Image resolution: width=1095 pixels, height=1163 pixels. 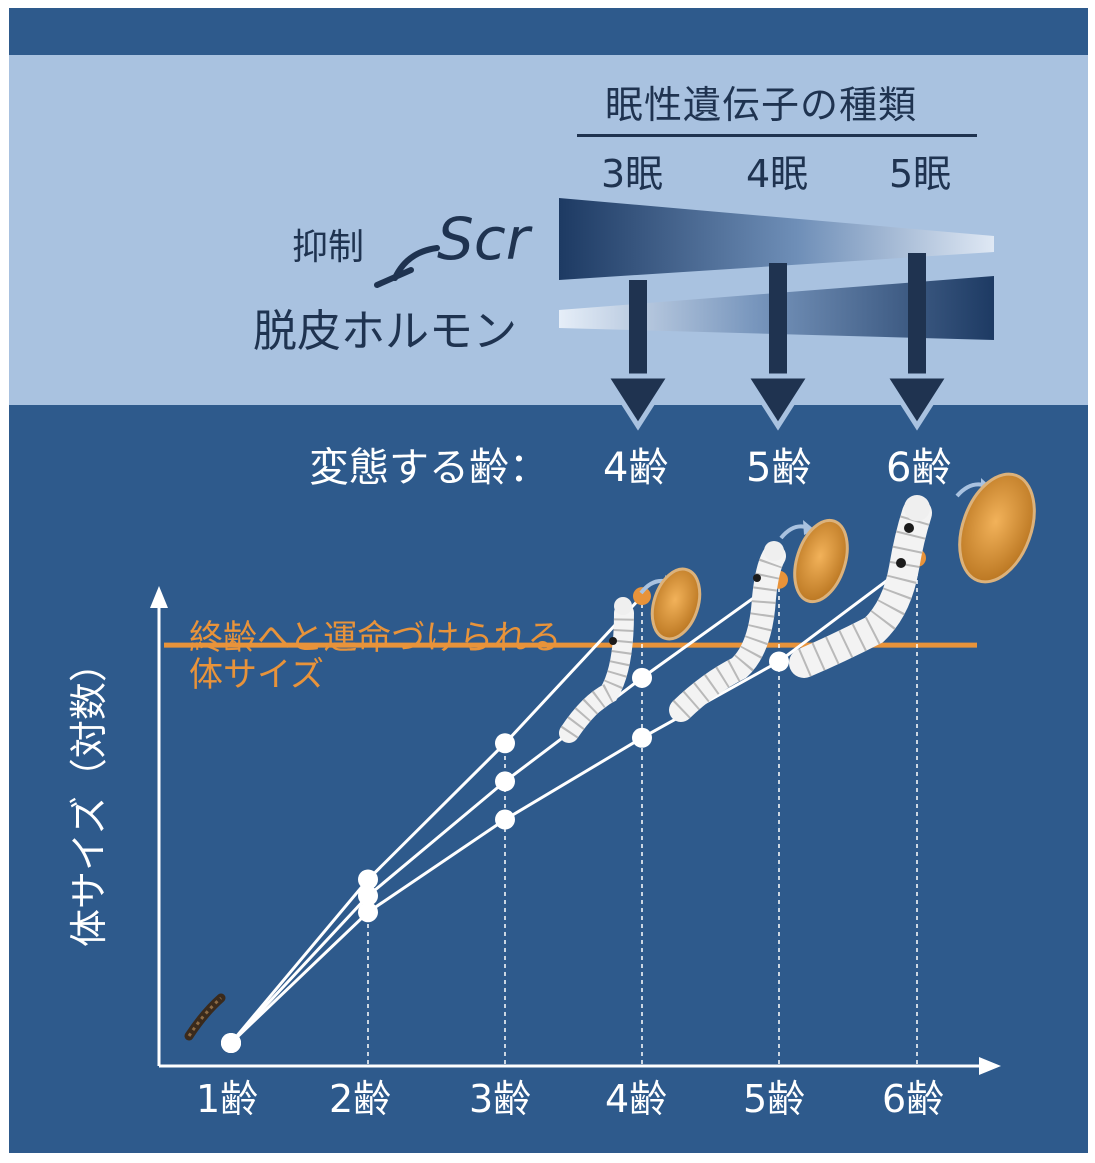 What do you see at coordinates (776, 239) in the screenshot?
I see `scr-gradient-wedge` at bounding box center [776, 239].